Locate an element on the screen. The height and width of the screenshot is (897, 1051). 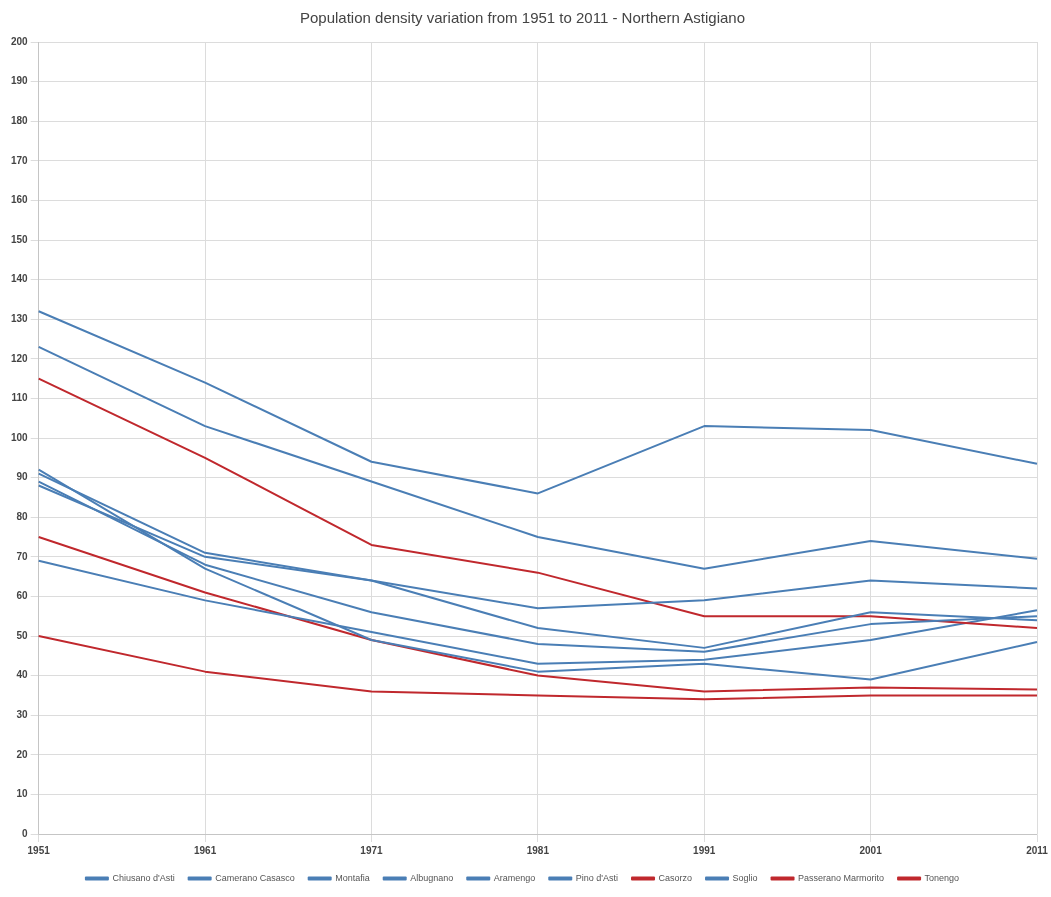
legend-label: Aramengo is located at coordinates (514, 877).